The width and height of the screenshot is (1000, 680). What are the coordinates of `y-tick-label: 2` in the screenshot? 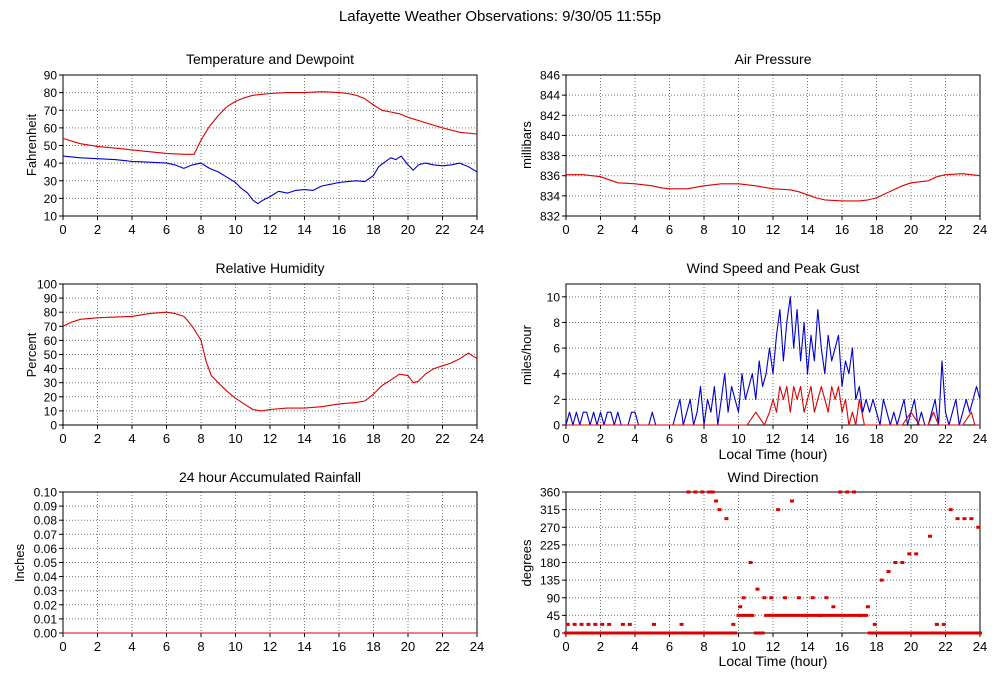 It's located at (556, 400).